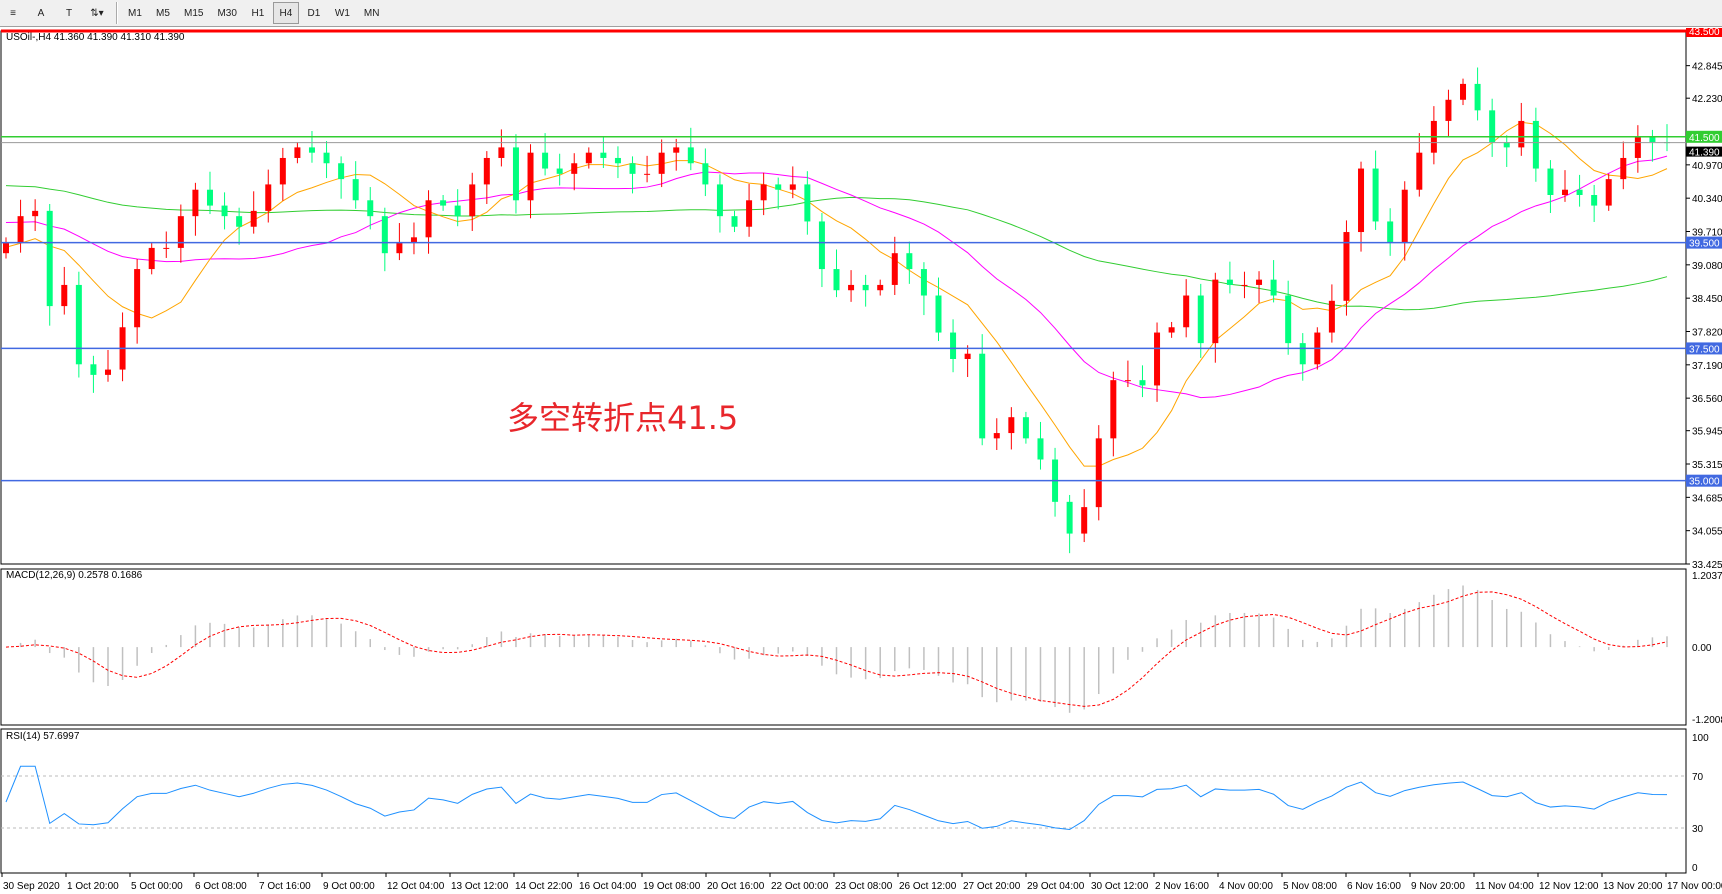 The height and width of the screenshot is (894, 1722). Describe the element at coordinates (1707, 432) in the screenshot. I see `price-tick-label: 35.945` at that location.